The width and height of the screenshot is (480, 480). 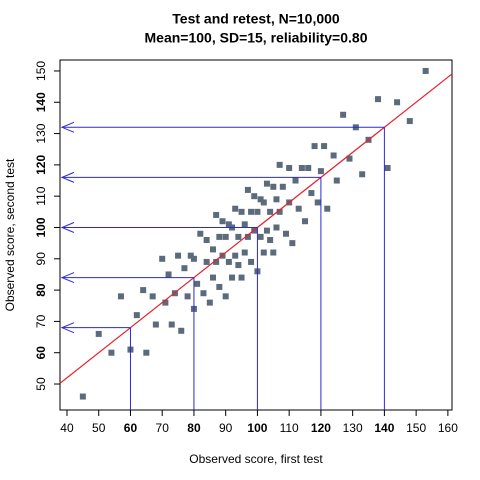 I want to click on x-tick-label: 60, so click(x=131, y=428).